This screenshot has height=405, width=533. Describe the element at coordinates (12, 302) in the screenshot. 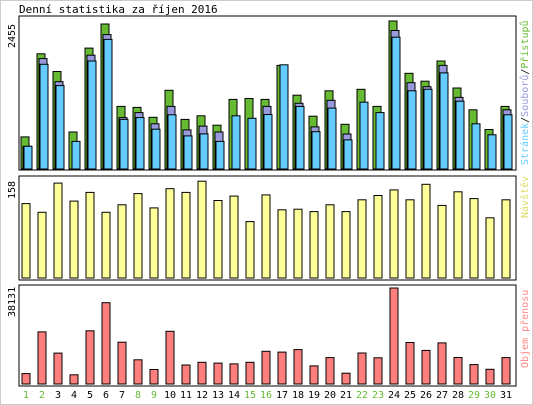

I see `ytick-transfer: 38131` at that location.